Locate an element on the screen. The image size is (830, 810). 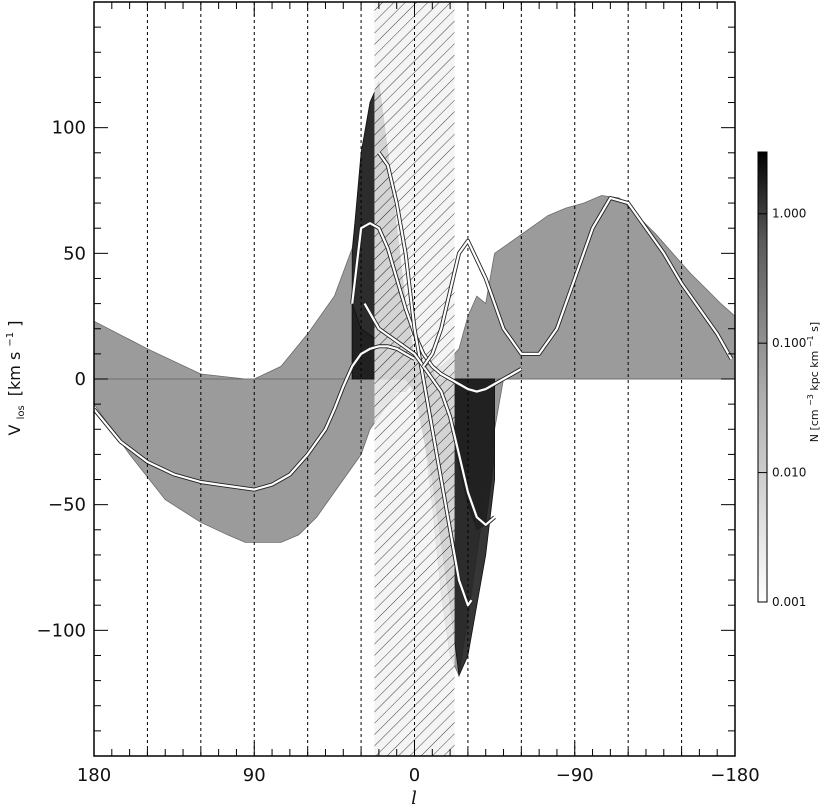
colorbar is located at coordinates (762, 377).